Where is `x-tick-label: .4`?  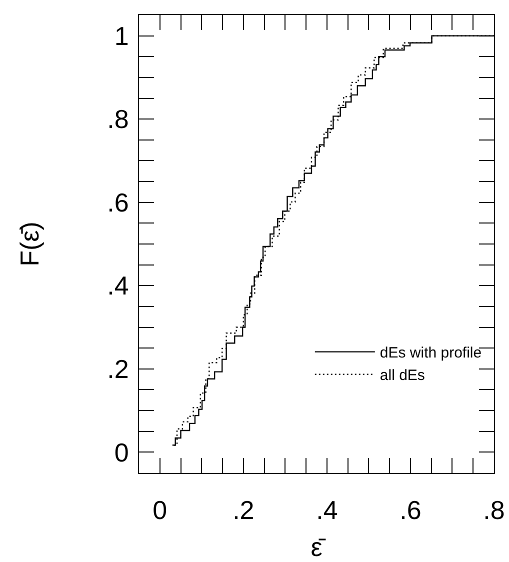
x-tick-label: .4 is located at coordinates (327, 510).